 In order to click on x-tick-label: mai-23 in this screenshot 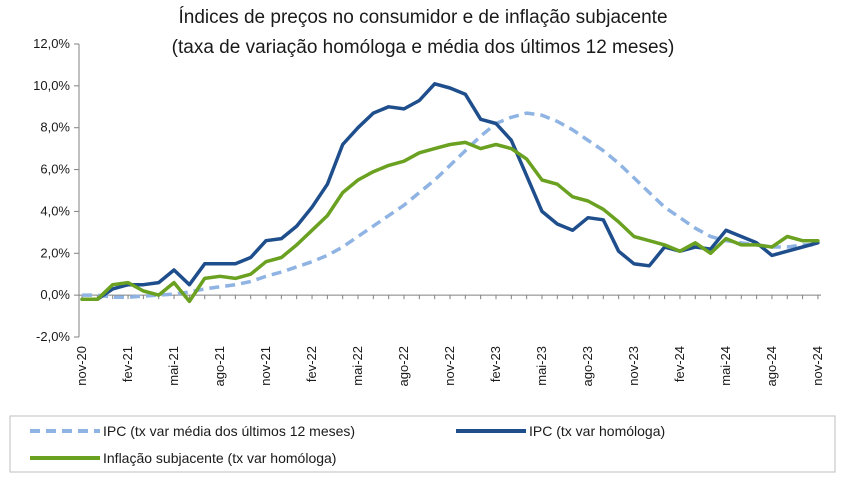, I will do `click(541, 366)`.